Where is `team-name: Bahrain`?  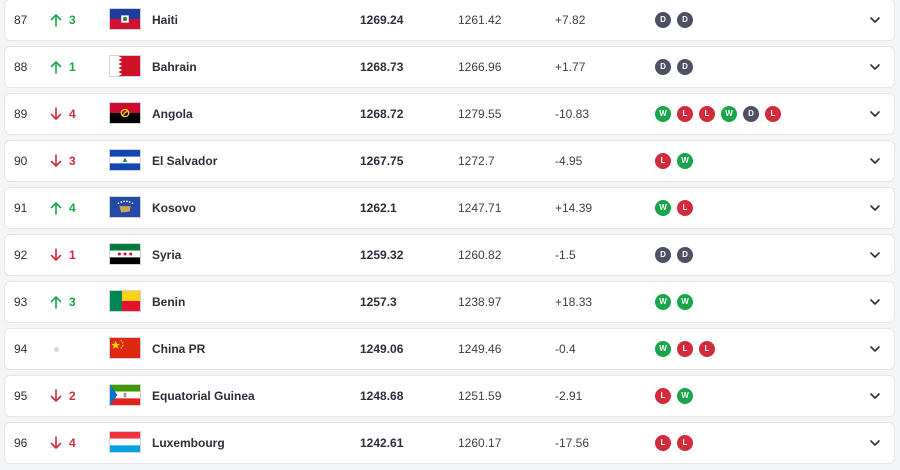
team-name: Bahrain is located at coordinates (174, 67).